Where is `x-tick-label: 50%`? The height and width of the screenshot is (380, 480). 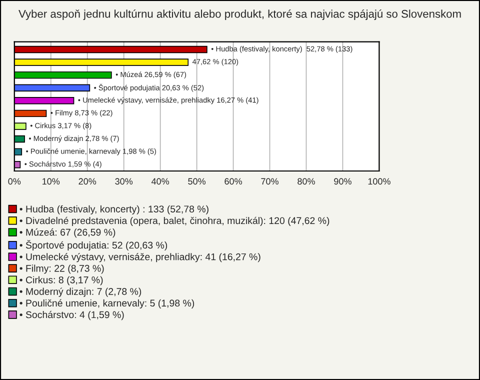
x-tick-label: 50% is located at coordinates (197, 181).